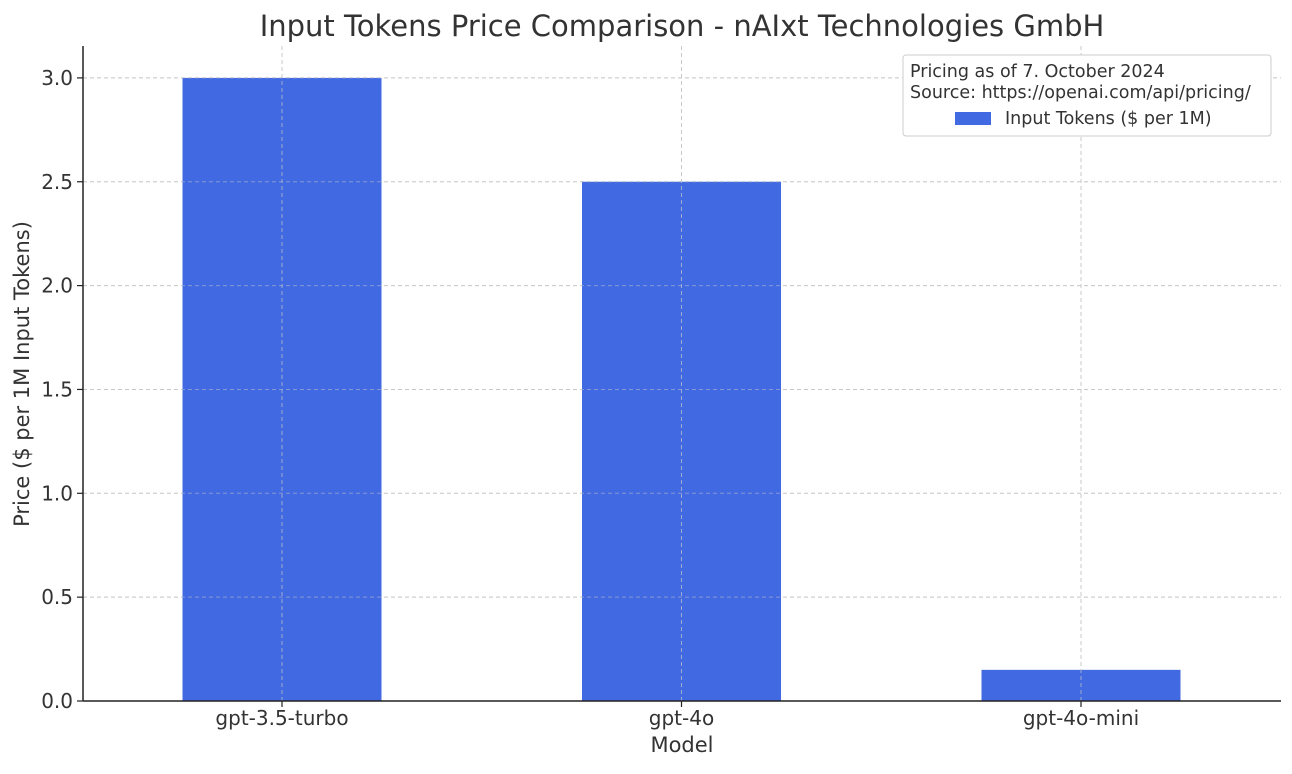 Image resolution: width=1292 pixels, height=774 pixels. I want to click on y-ticks: 0.0 0.5 1.0 1.5 2.0 2.5 3.0, so click(62, 389).